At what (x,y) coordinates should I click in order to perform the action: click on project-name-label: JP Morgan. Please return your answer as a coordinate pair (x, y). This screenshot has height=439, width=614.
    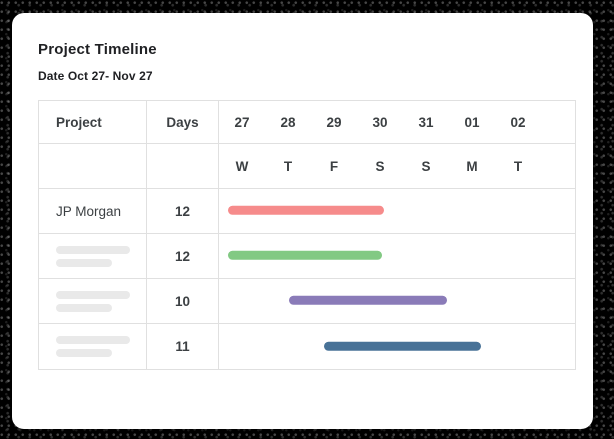
    Looking at the image, I should click on (89, 211).